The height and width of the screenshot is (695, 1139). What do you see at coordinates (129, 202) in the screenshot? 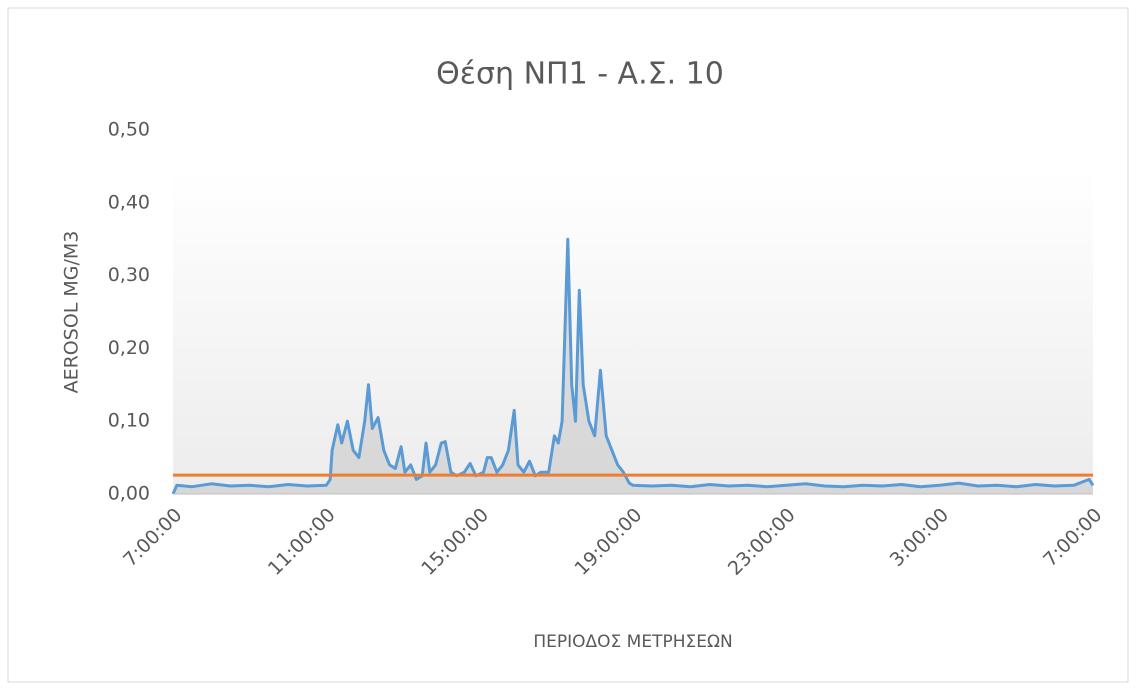
I see `y-tick-label: 0,40` at bounding box center [129, 202].